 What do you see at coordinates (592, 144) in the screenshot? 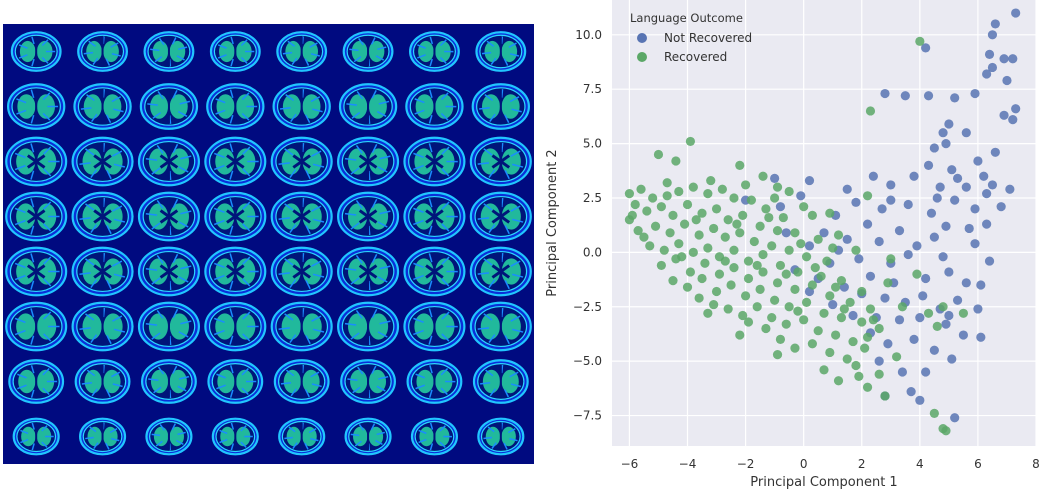
I see `y-tick-label: 5.0` at bounding box center [592, 144].